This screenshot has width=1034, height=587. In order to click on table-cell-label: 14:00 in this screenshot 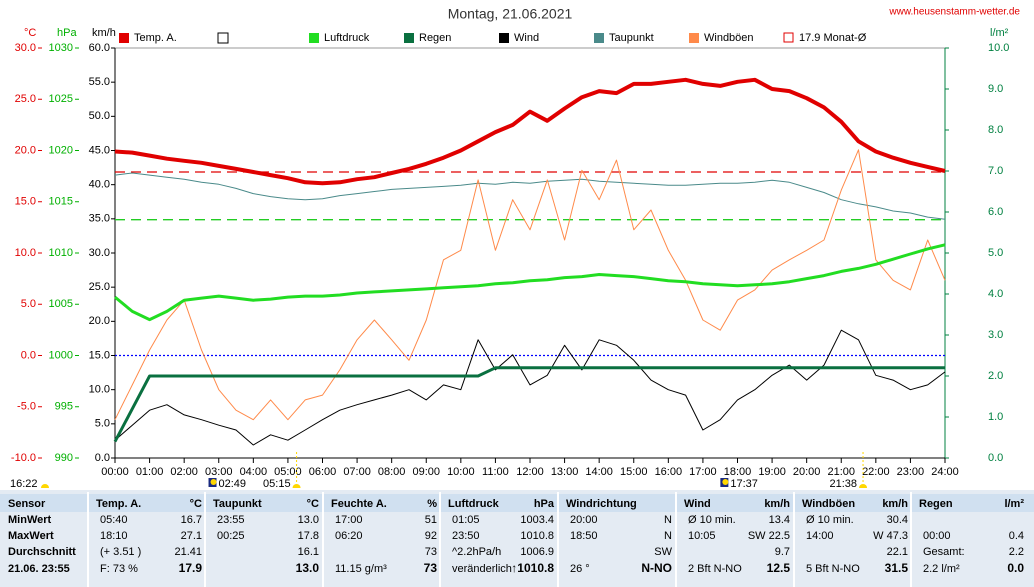, I will do `click(820, 536)`.